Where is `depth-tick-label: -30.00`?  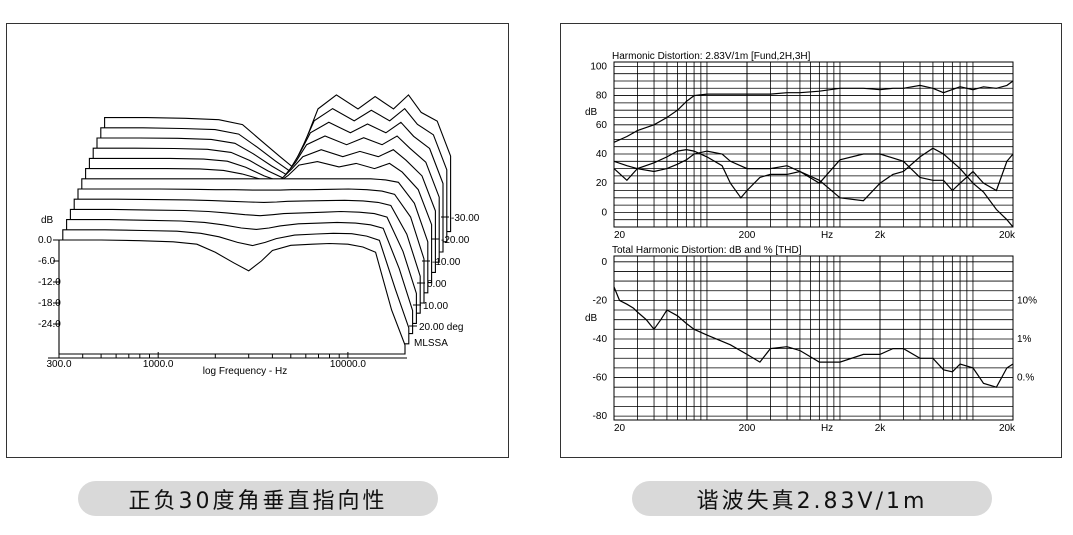
depth-tick-label: -30.00 is located at coordinates (465, 218).